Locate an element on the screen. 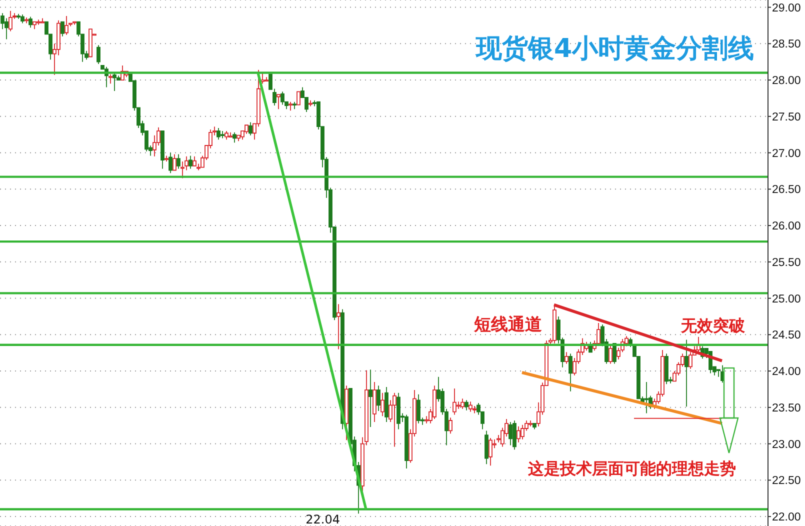 The image size is (805, 526). y-tick-label: 22.00 is located at coordinates (786, 518).